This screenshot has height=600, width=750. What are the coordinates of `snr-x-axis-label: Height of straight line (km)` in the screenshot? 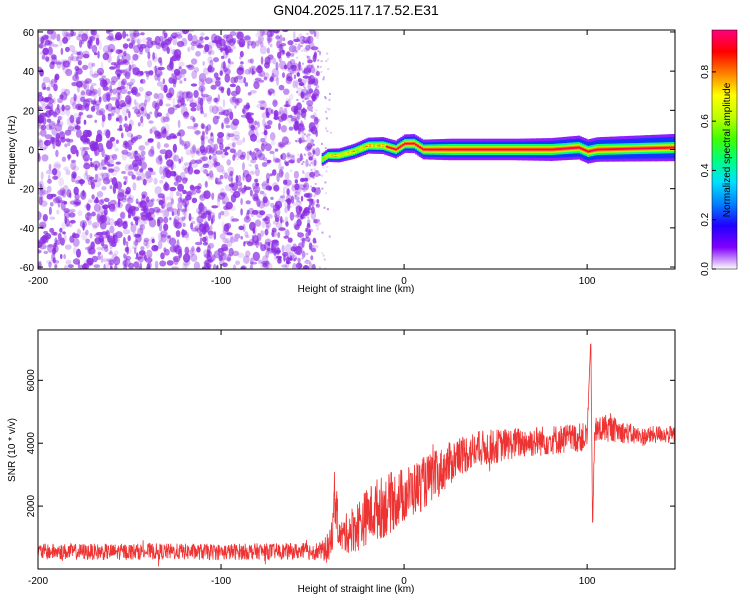 It's located at (356, 589).